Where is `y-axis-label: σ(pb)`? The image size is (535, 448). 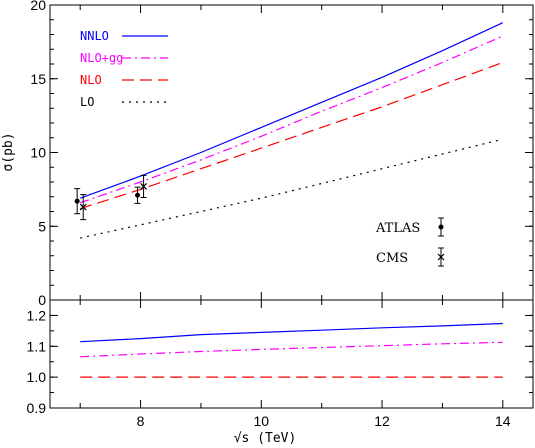
y-axis-label: σ(pb) is located at coordinates (8, 151).